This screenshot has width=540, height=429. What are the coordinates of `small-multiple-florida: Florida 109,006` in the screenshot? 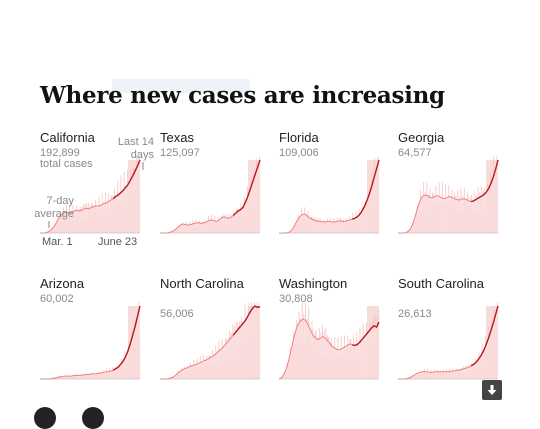 It's located at (334, 186).